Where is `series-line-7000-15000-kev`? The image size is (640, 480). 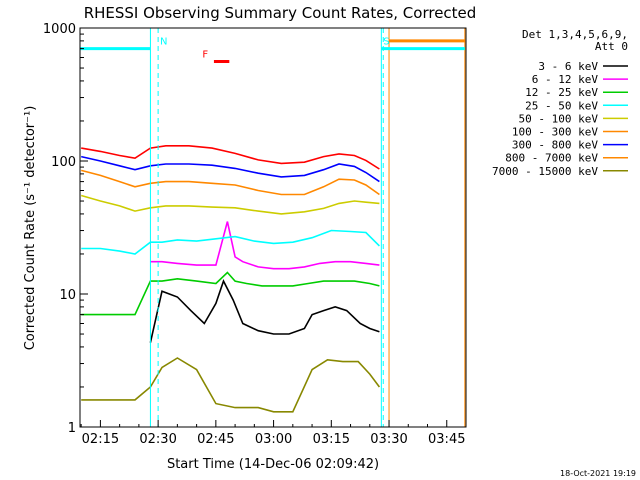 series-line-7000-15000-kev is located at coordinates (231, 385).